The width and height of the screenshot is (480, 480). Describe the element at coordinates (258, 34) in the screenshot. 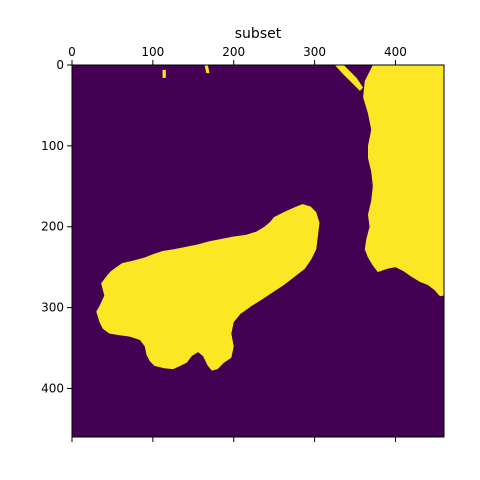

I see `chart-title: subset` at that location.